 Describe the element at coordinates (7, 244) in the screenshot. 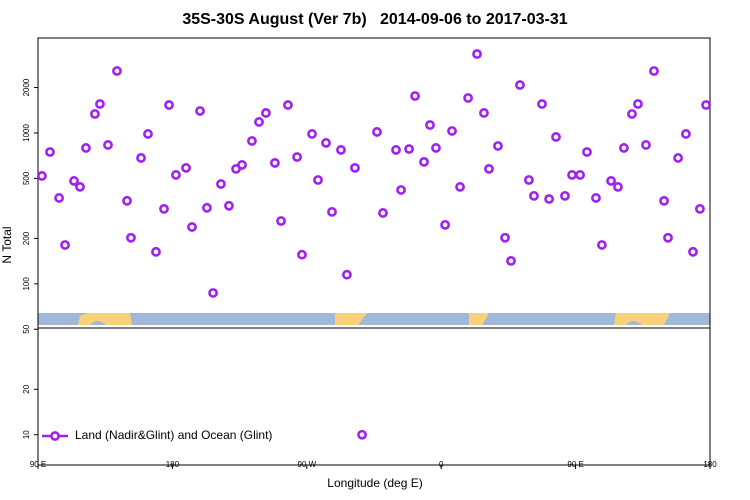

I see `y-axis-label: N Total` at that location.